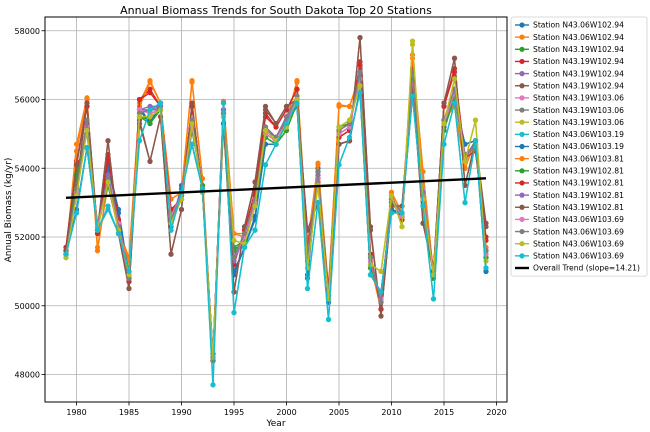 The width and height of the screenshot is (650, 432). What do you see at coordinates (27, 375) in the screenshot?
I see `y-tick-label: 48000` at bounding box center [27, 375].